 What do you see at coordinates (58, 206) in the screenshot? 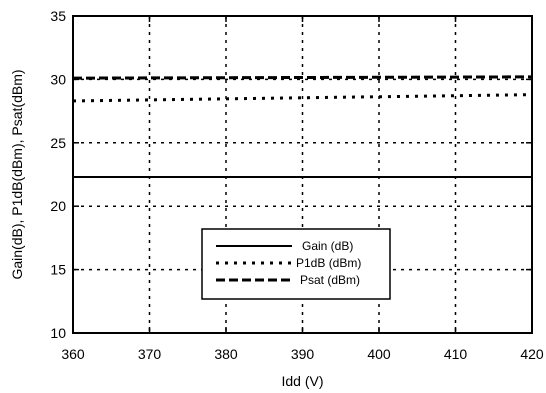
I see `y-tick-label: 20` at bounding box center [58, 206].